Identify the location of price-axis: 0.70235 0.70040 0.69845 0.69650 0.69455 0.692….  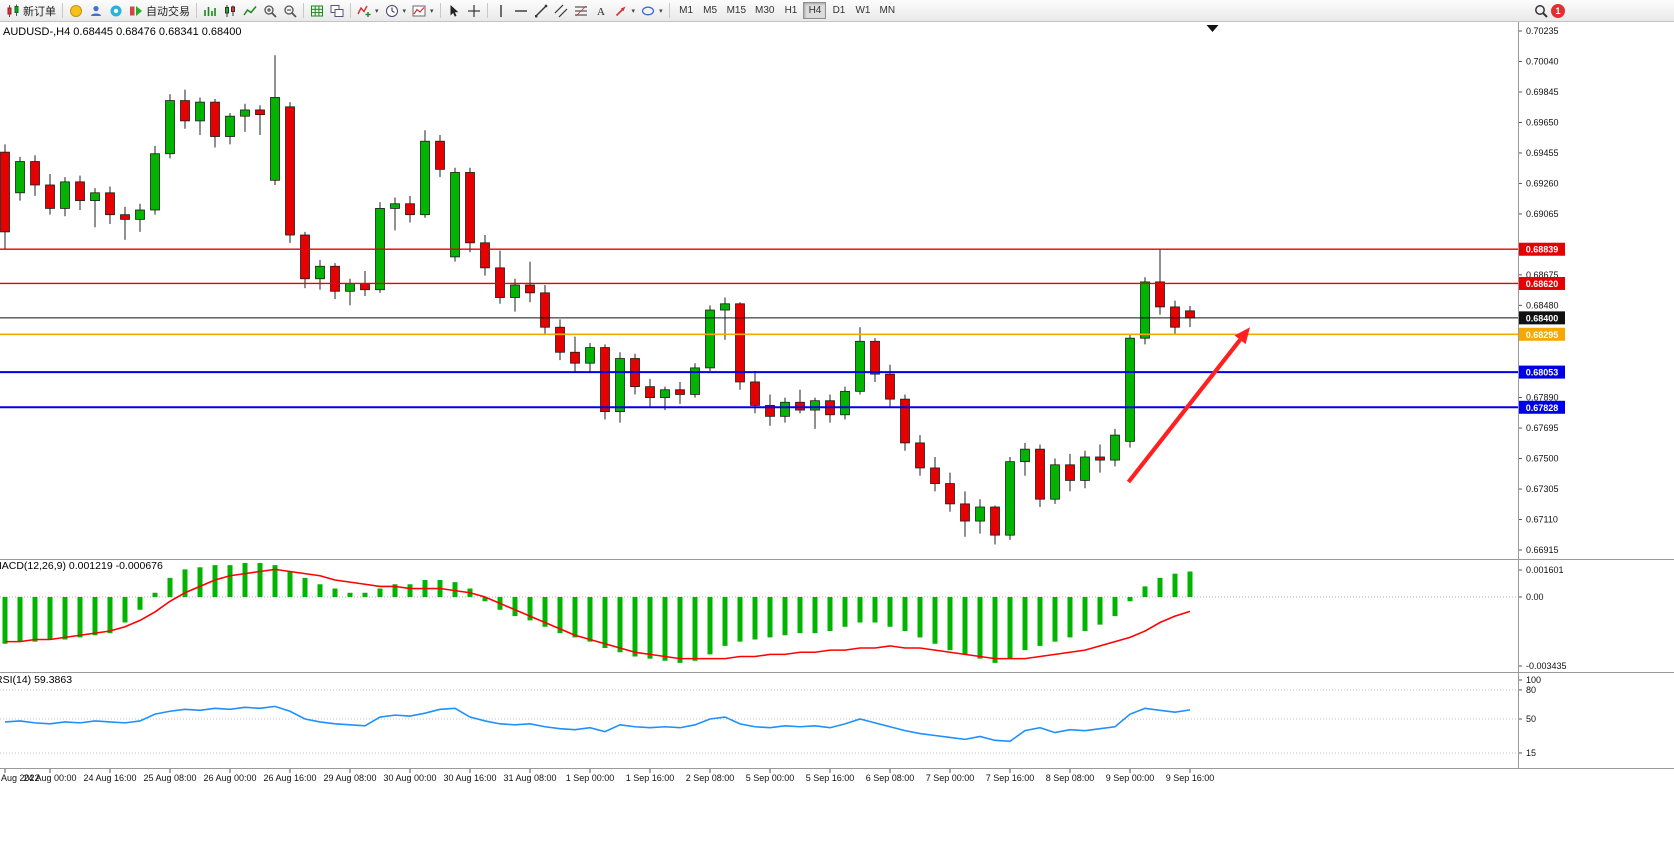
(1541, 290).